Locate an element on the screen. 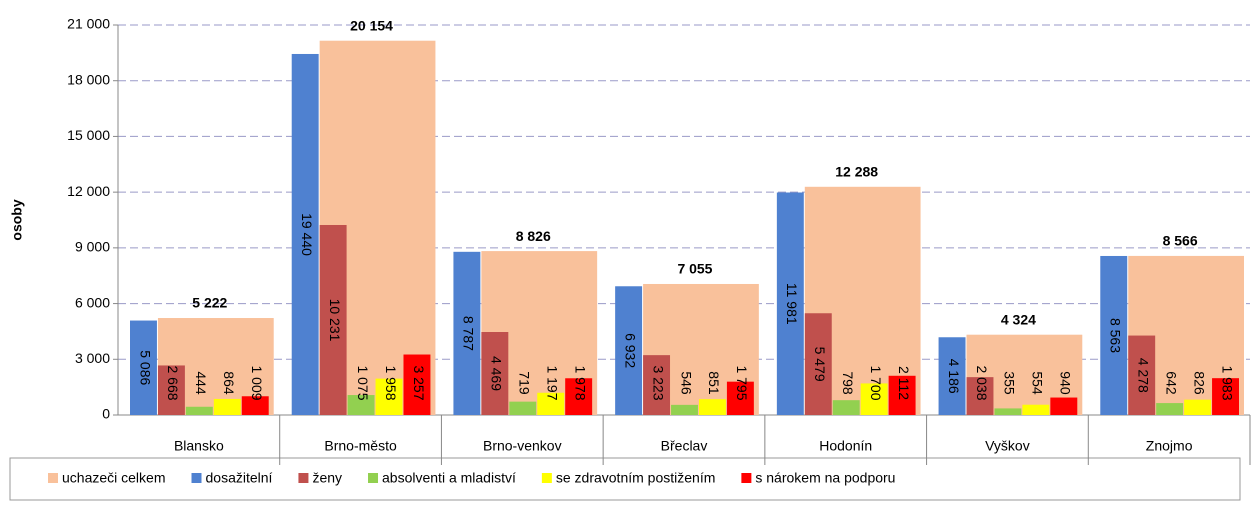 The height and width of the screenshot is (519, 1251). legend-box is located at coordinates (625, 479).